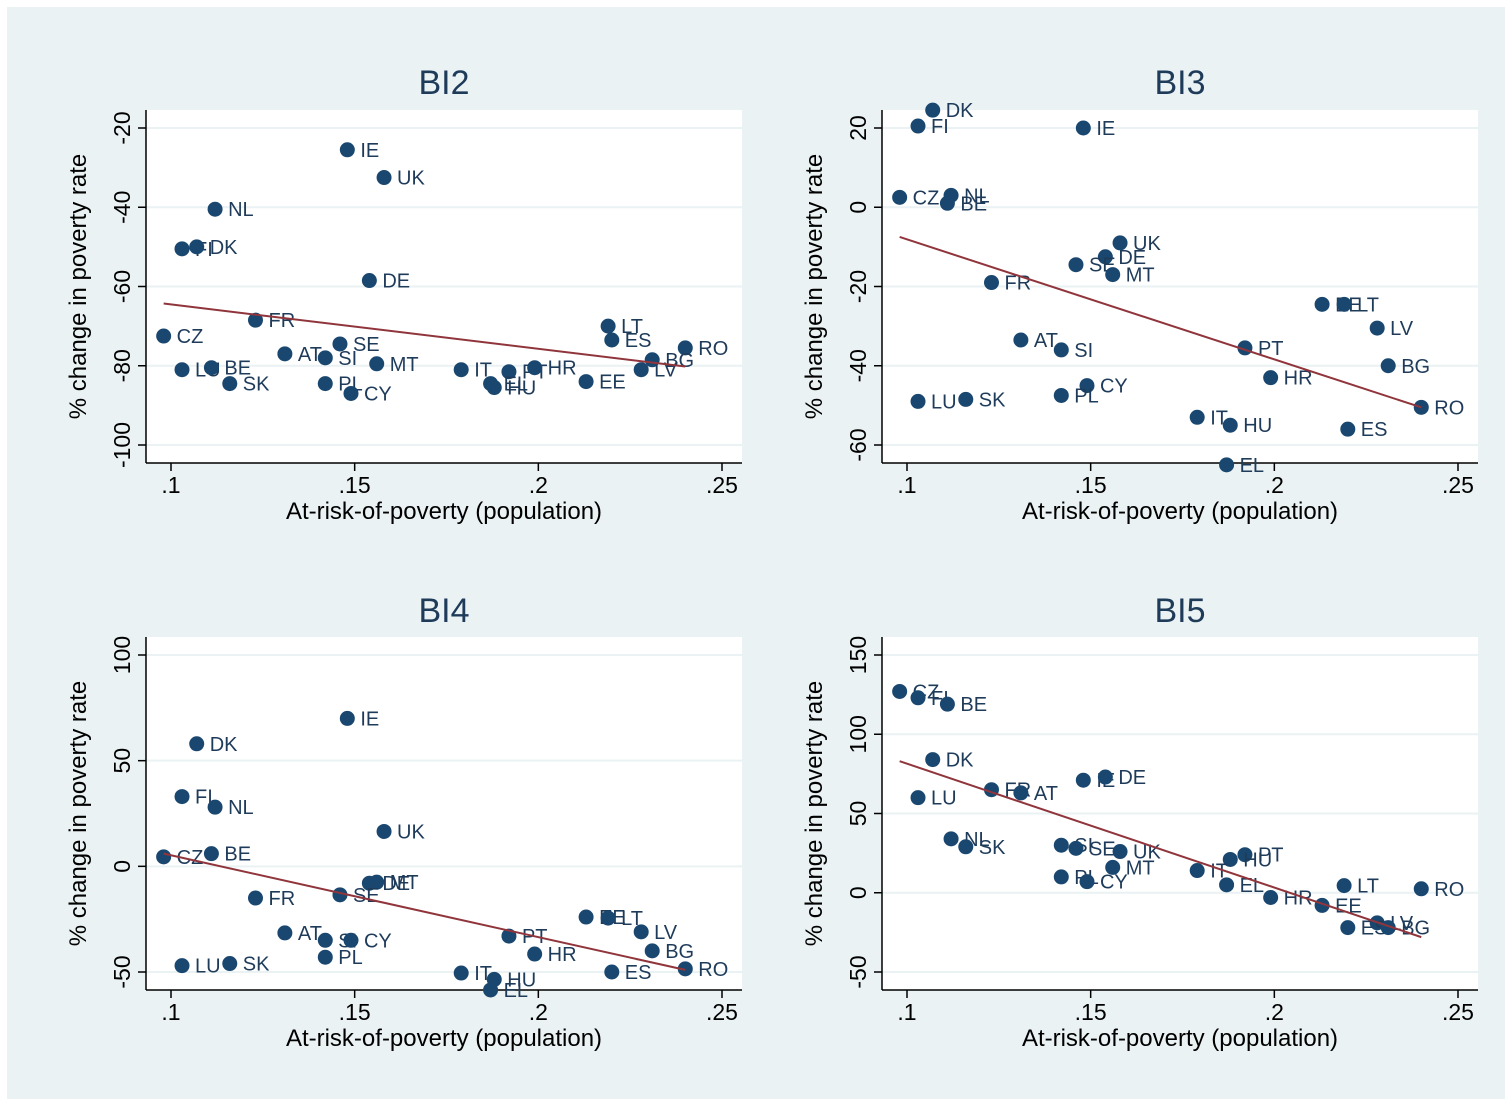  I want to click on y-tick-label: -50, so click(858, 971).